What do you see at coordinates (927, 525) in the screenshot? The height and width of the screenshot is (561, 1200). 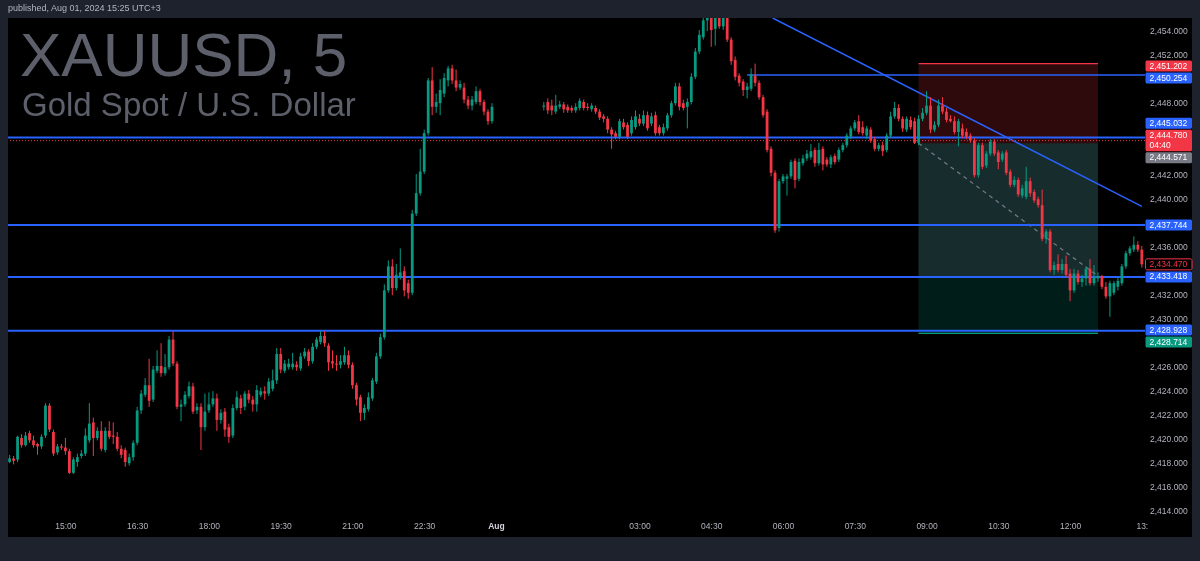 I see `x-tick-label: 09:00` at bounding box center [927, 525].